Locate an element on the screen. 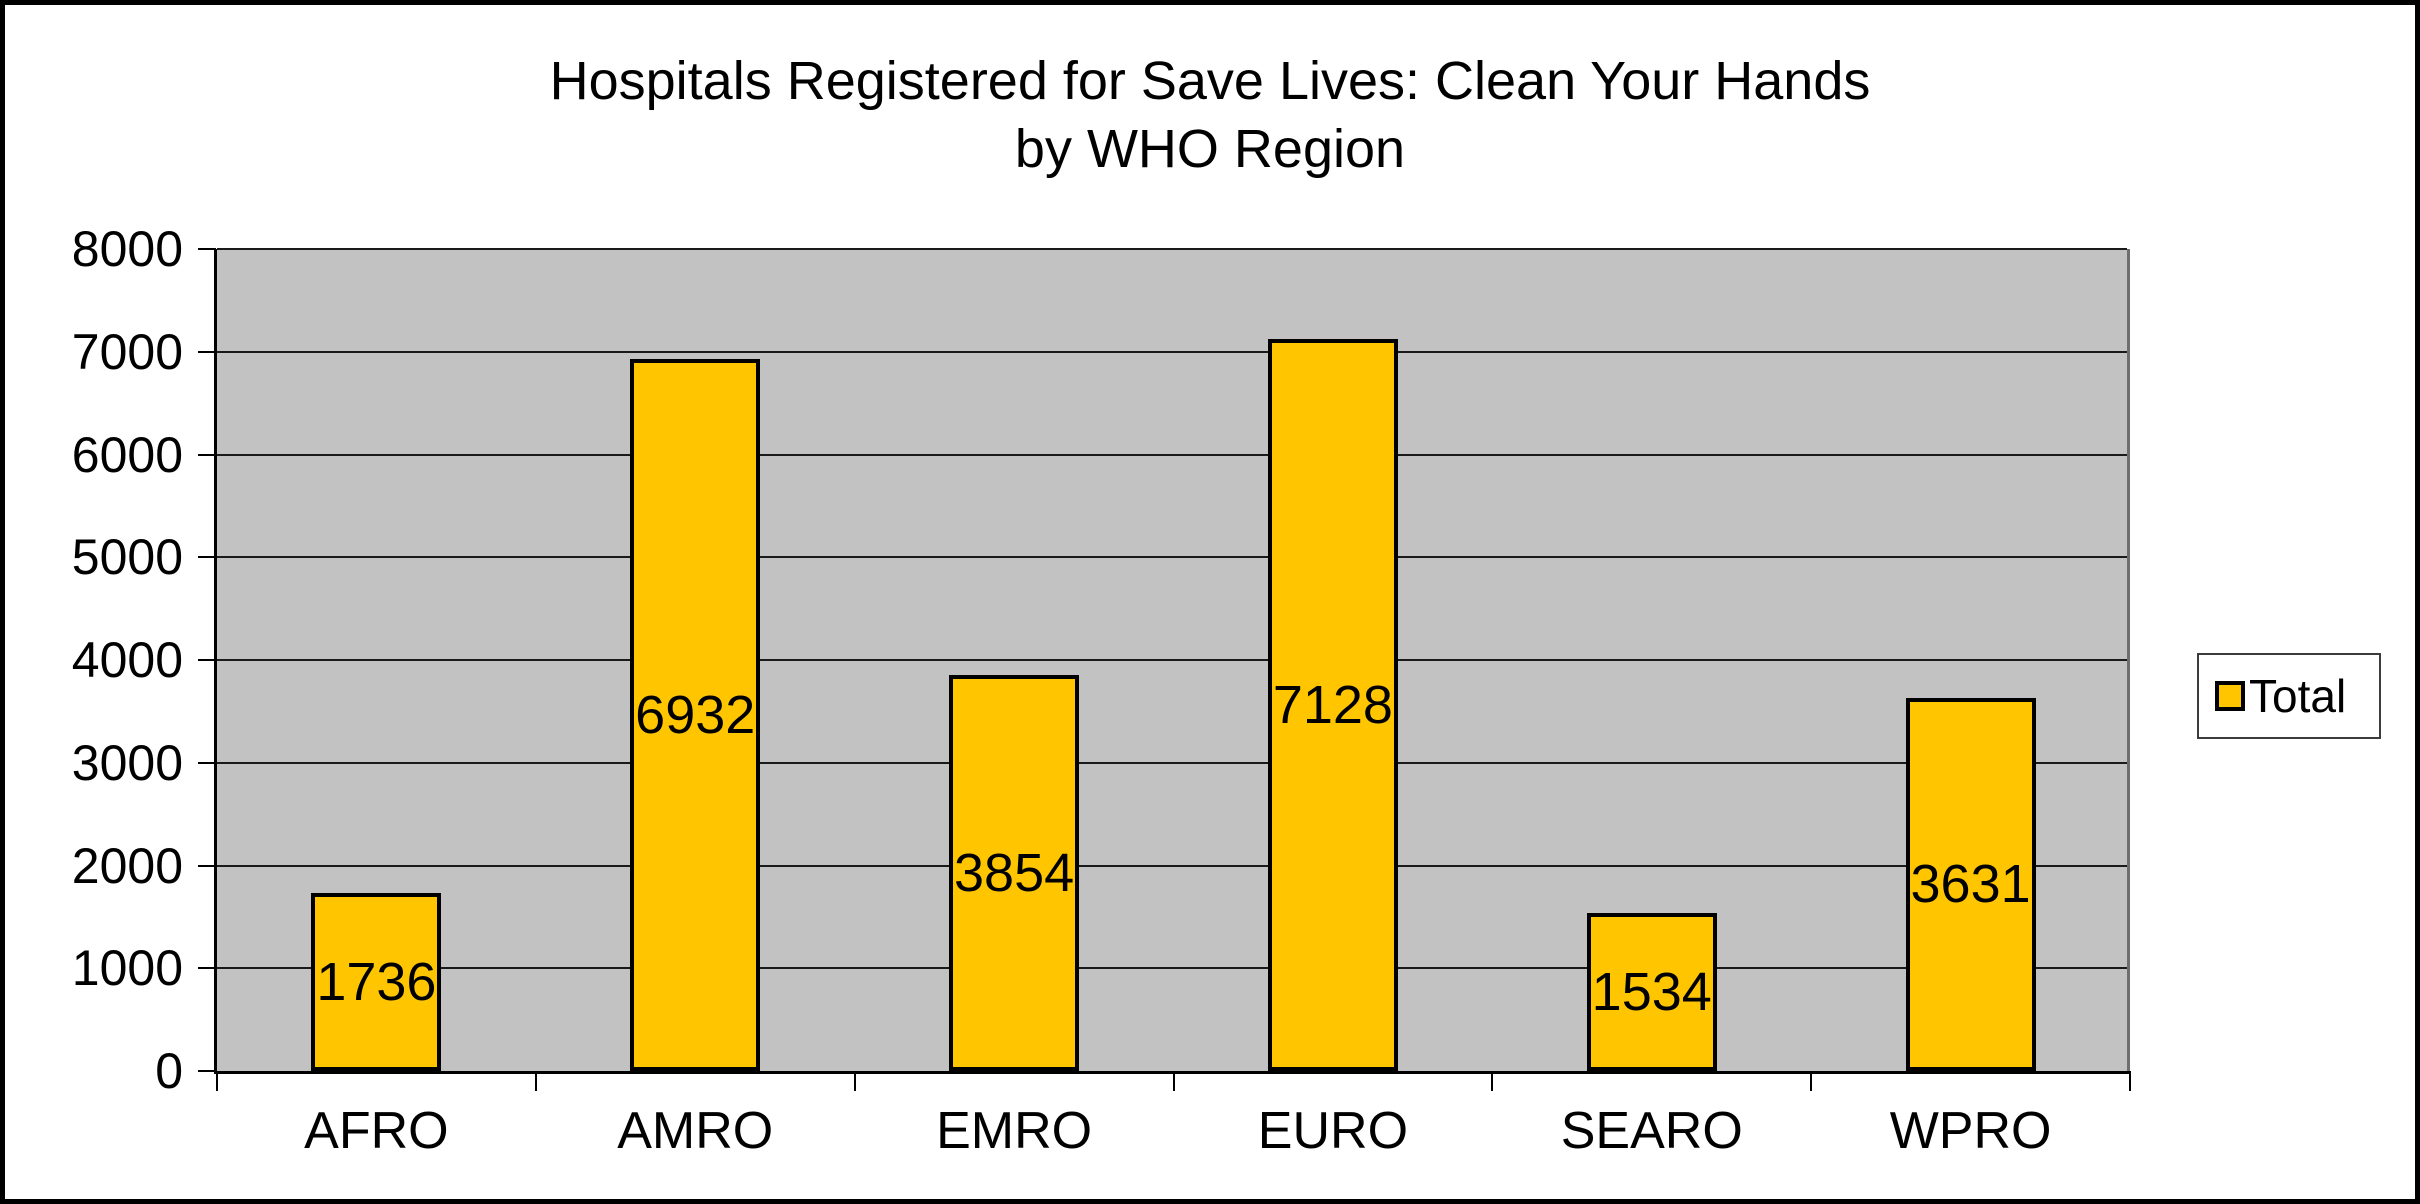 This screenshot has height=1204, width=2420. y-axis-line is located at coordinates (215, 661).